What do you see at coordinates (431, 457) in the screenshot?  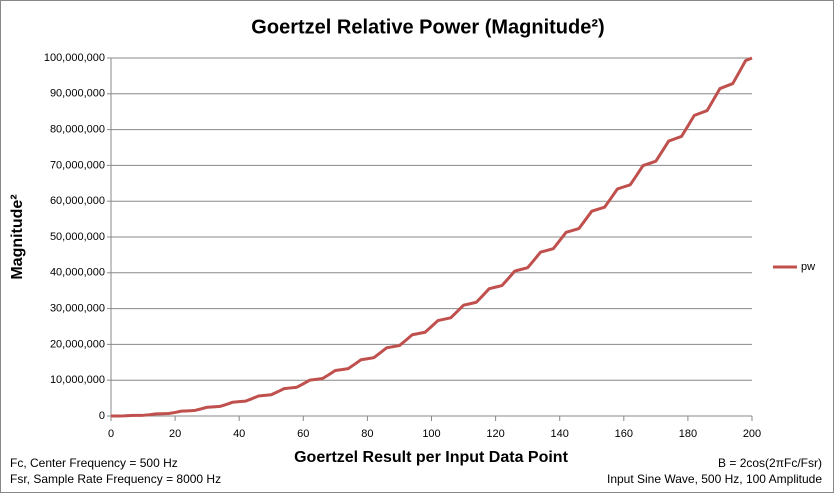 I see `x-axis-title: Goertzel Result per Input Data Point` at bounding box center [431, 457].